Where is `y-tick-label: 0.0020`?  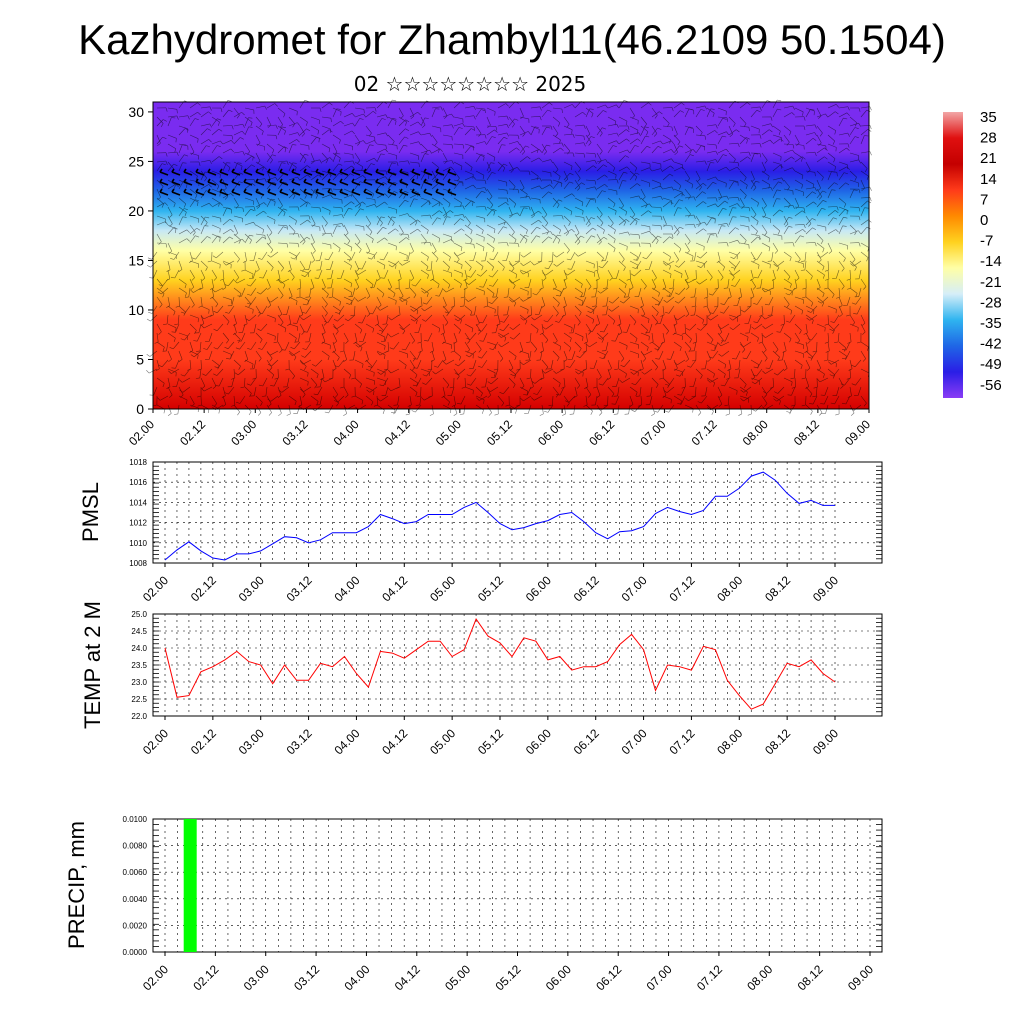 y-tick-label: 0.0020 is located at coordinates (135, 925).